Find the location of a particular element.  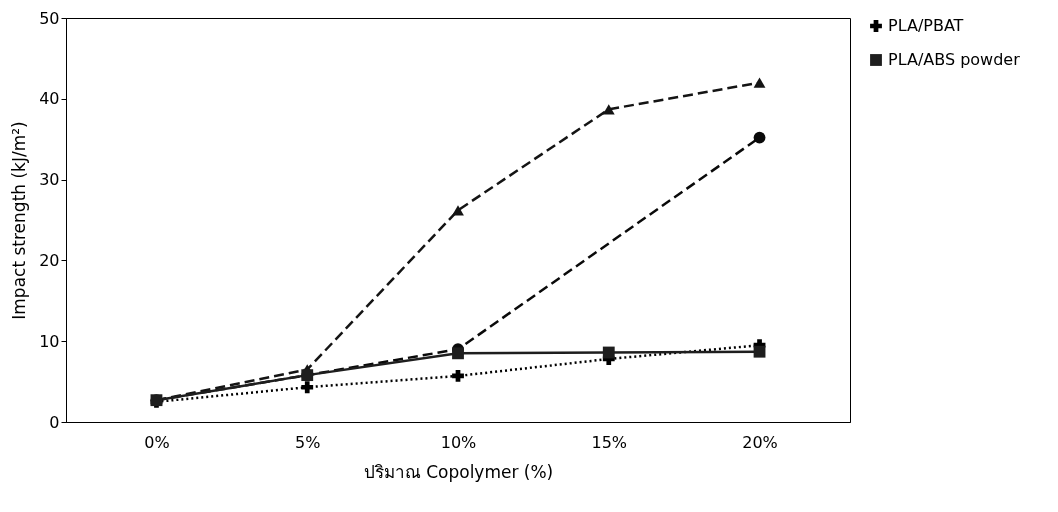

y-tick-label: 30 is located at coordinates (49, 180).